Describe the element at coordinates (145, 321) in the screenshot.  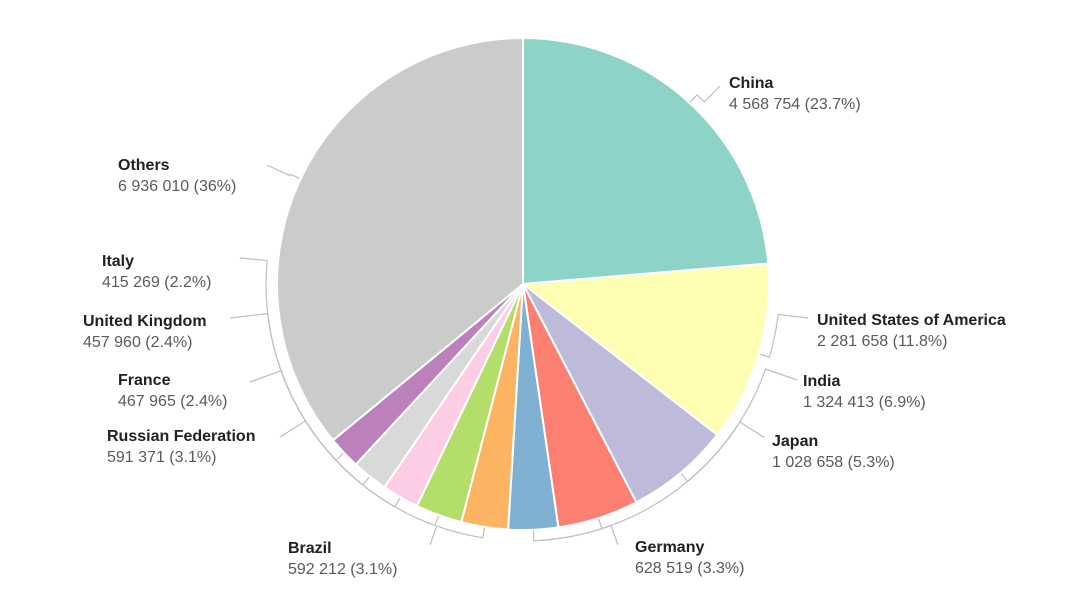
I see `slice-label-title: United Kingdom` at that location.